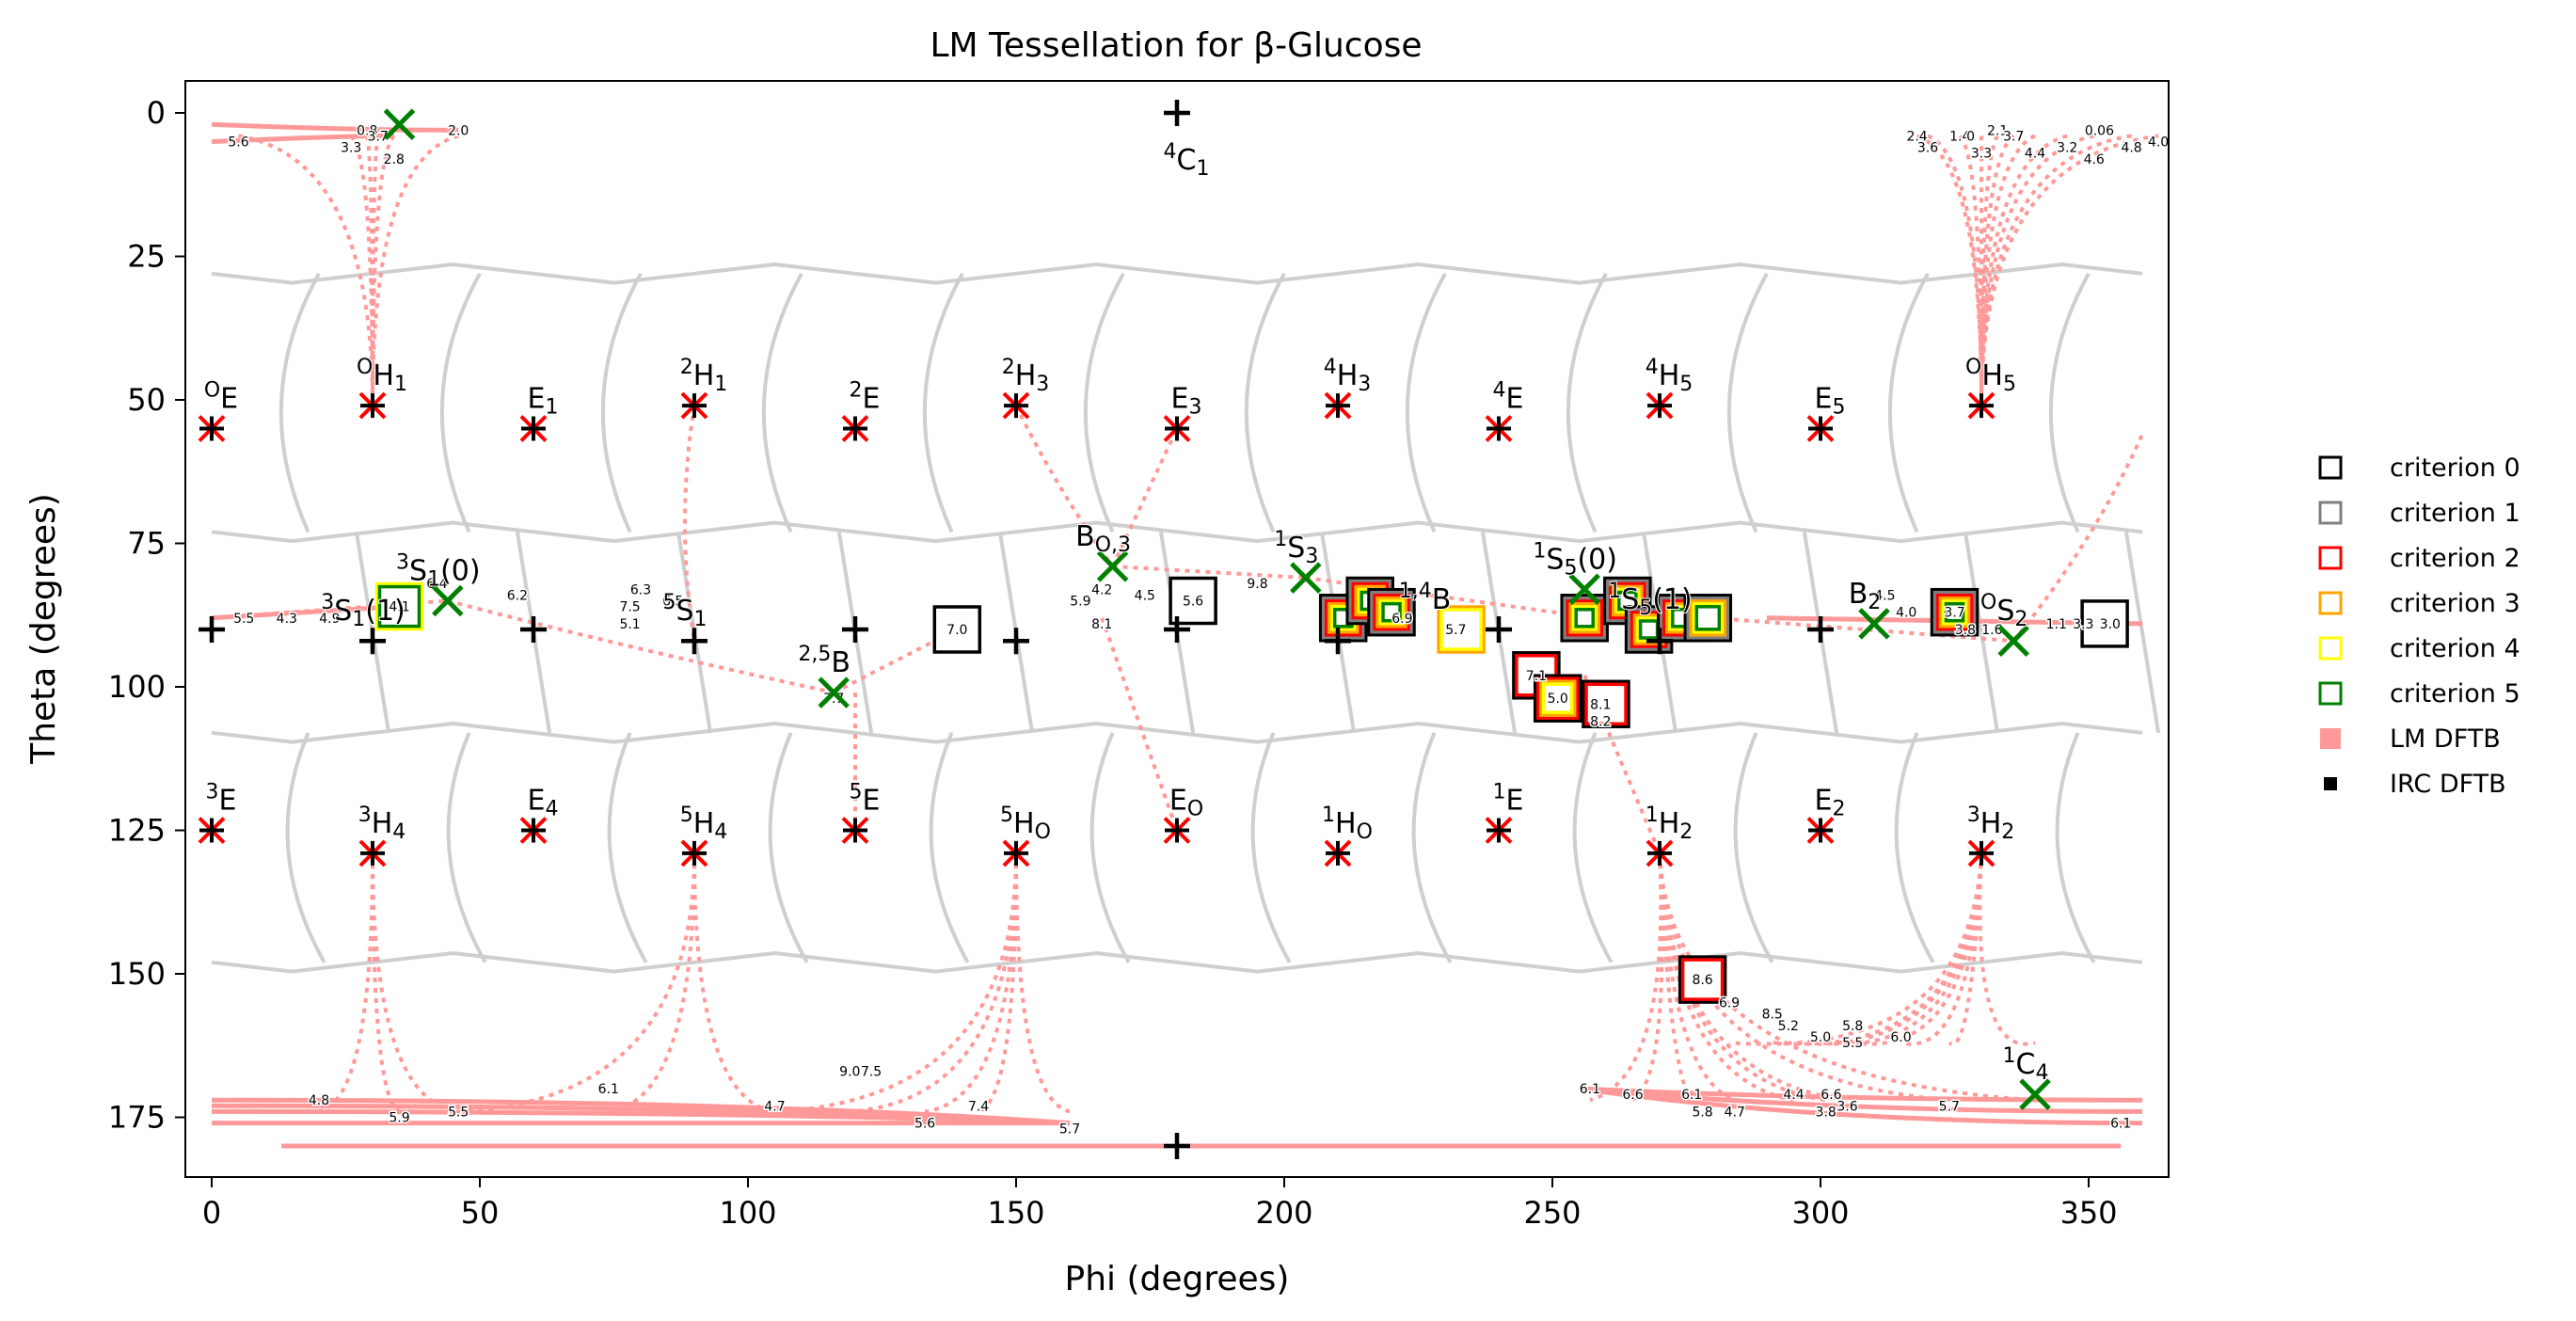 This screenshot has height=1321, width=2576. Describe the element at coordinates (363, 611) in the screenshot. I see `pucker-label: 3S1(1)` at that location.